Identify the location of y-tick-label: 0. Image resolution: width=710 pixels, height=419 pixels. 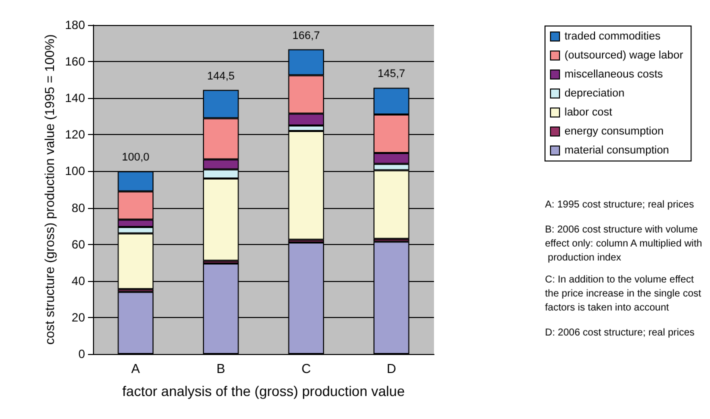
(82, 354).